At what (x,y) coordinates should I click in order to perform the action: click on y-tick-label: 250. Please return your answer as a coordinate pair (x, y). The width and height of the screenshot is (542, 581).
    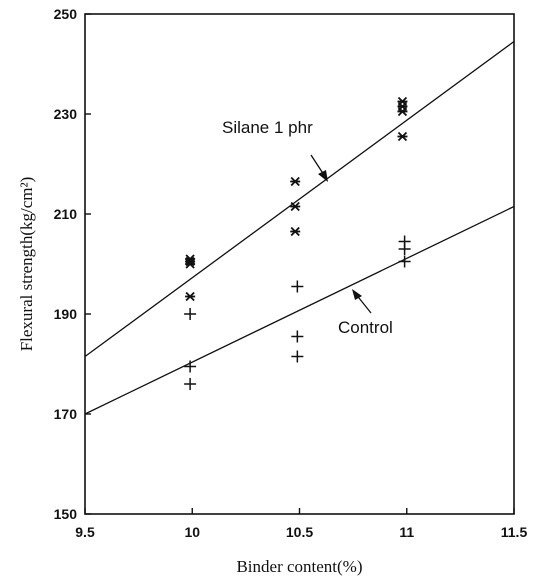
    Looking at the image, I should click on (66, 14).